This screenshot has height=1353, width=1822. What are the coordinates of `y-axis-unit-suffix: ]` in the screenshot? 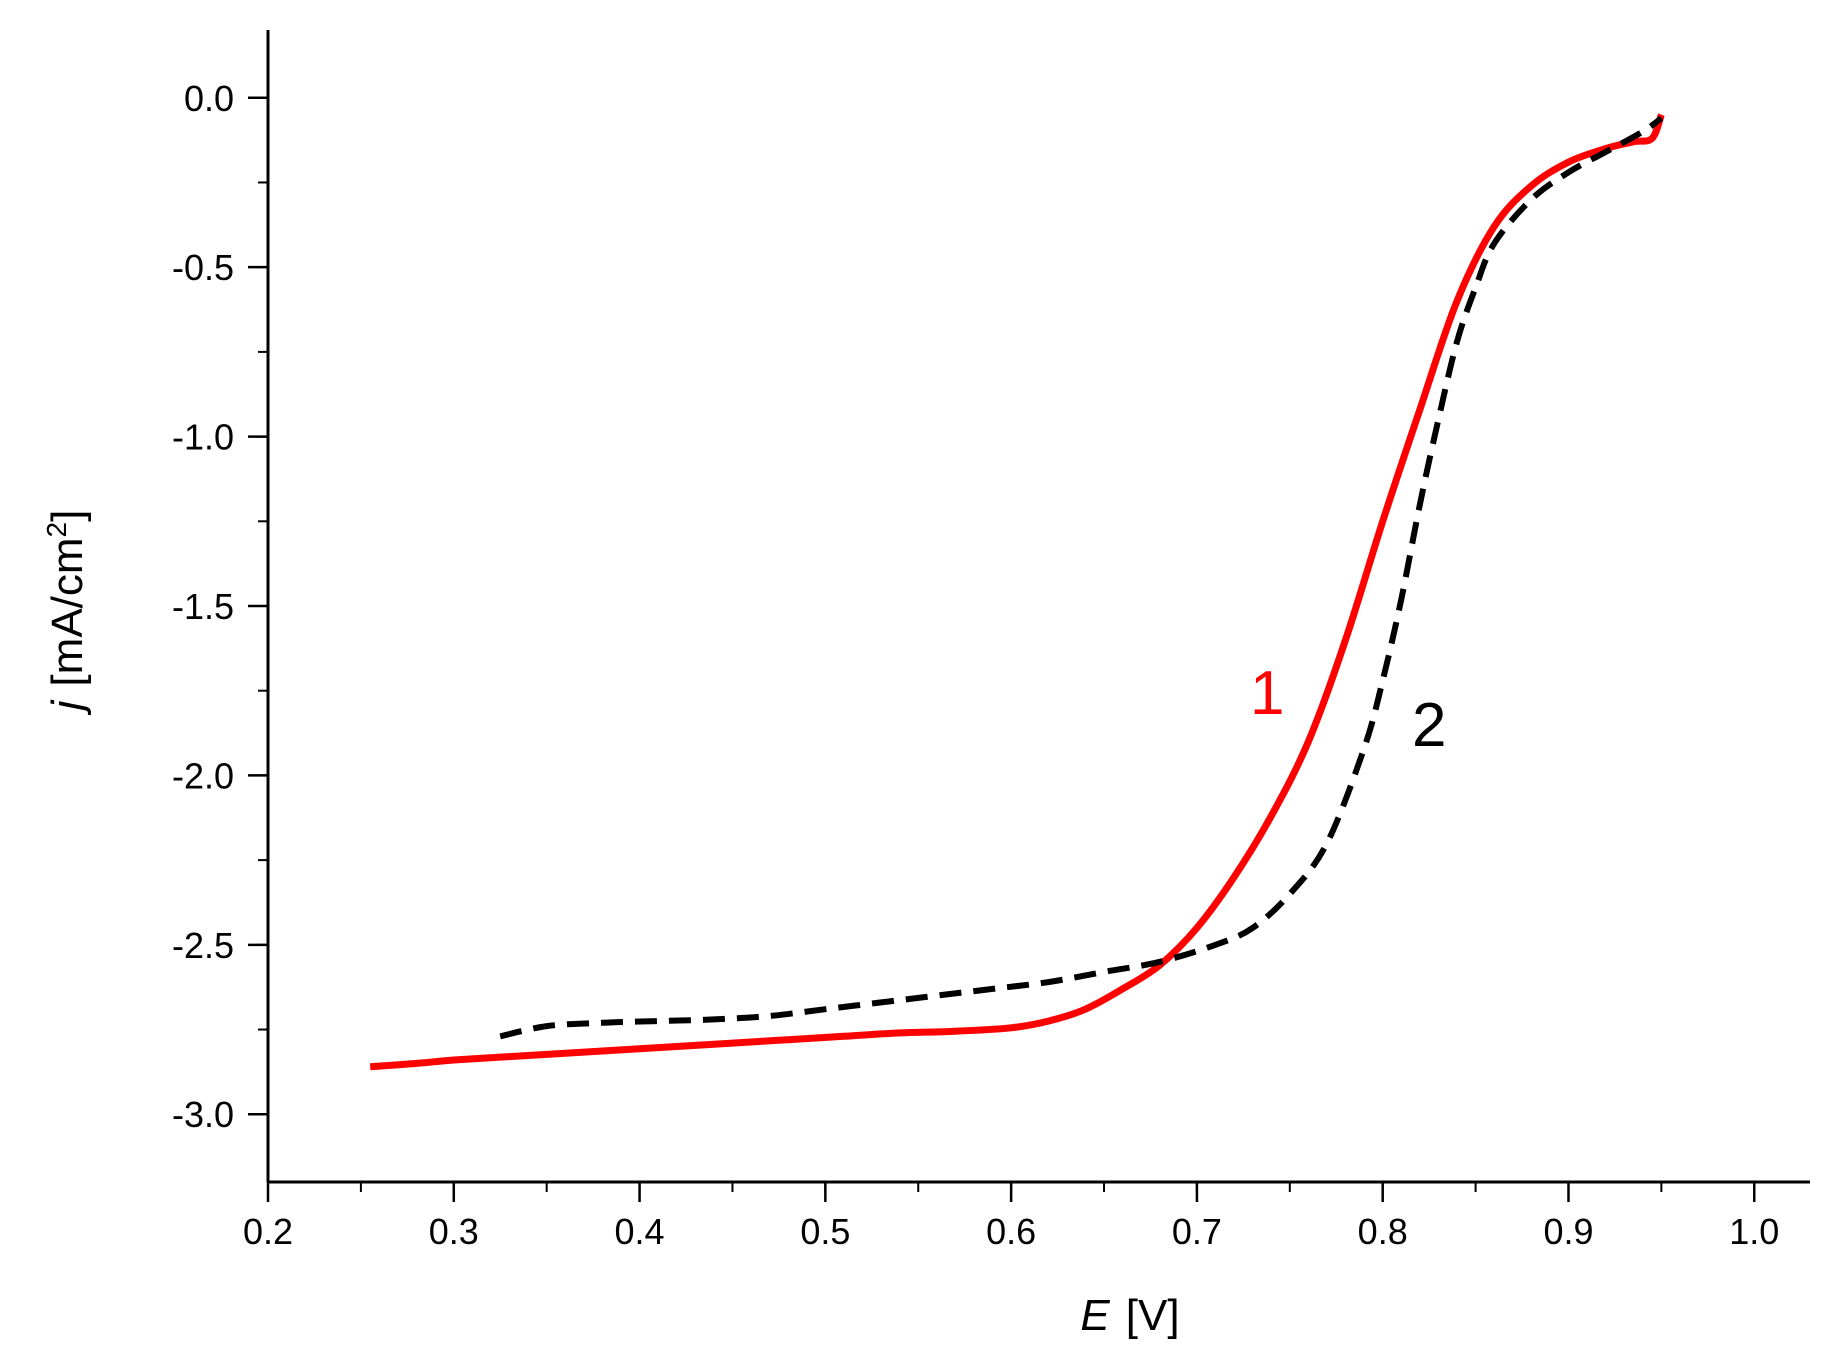 It's located at (67, 516).